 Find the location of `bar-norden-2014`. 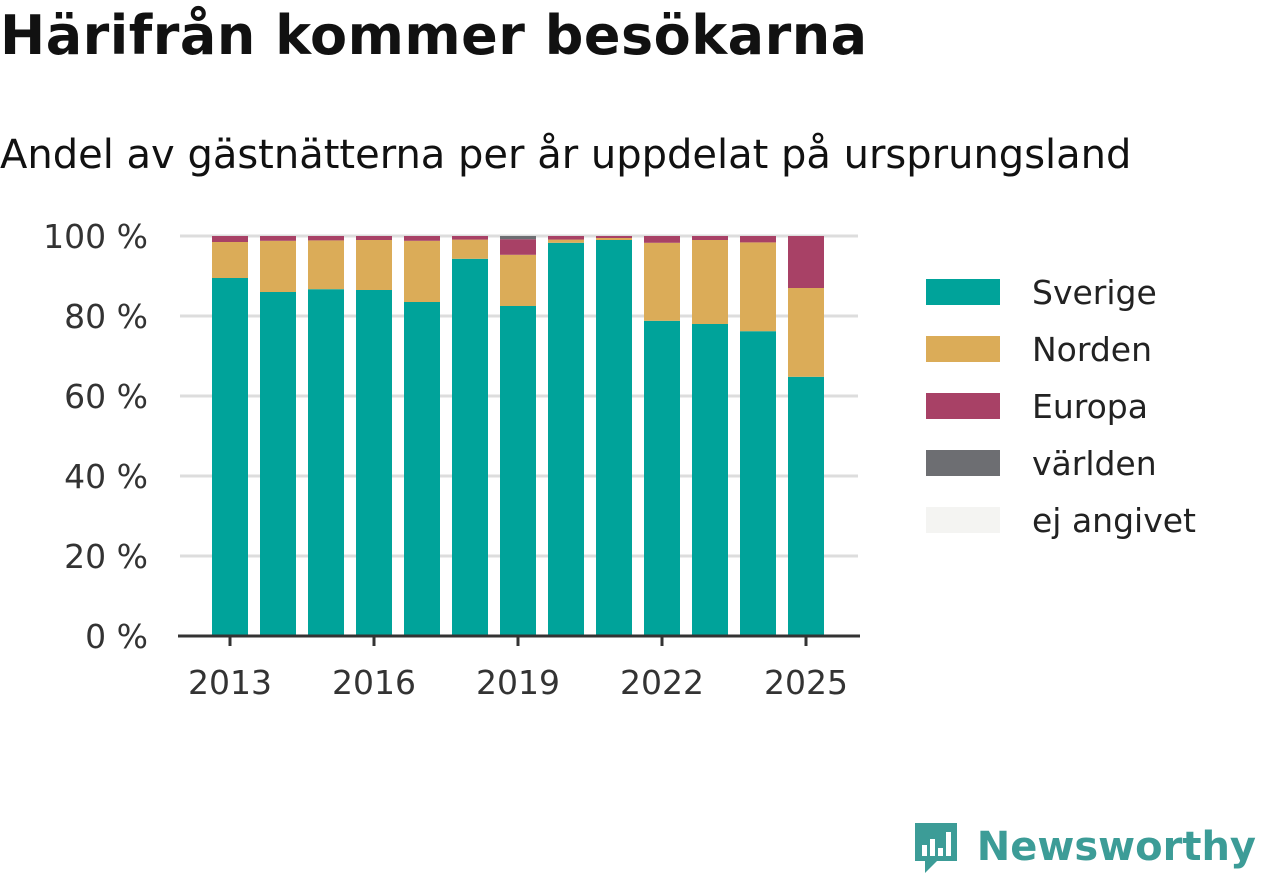

bar-norden-2014 is located at coordinates (278, 266).